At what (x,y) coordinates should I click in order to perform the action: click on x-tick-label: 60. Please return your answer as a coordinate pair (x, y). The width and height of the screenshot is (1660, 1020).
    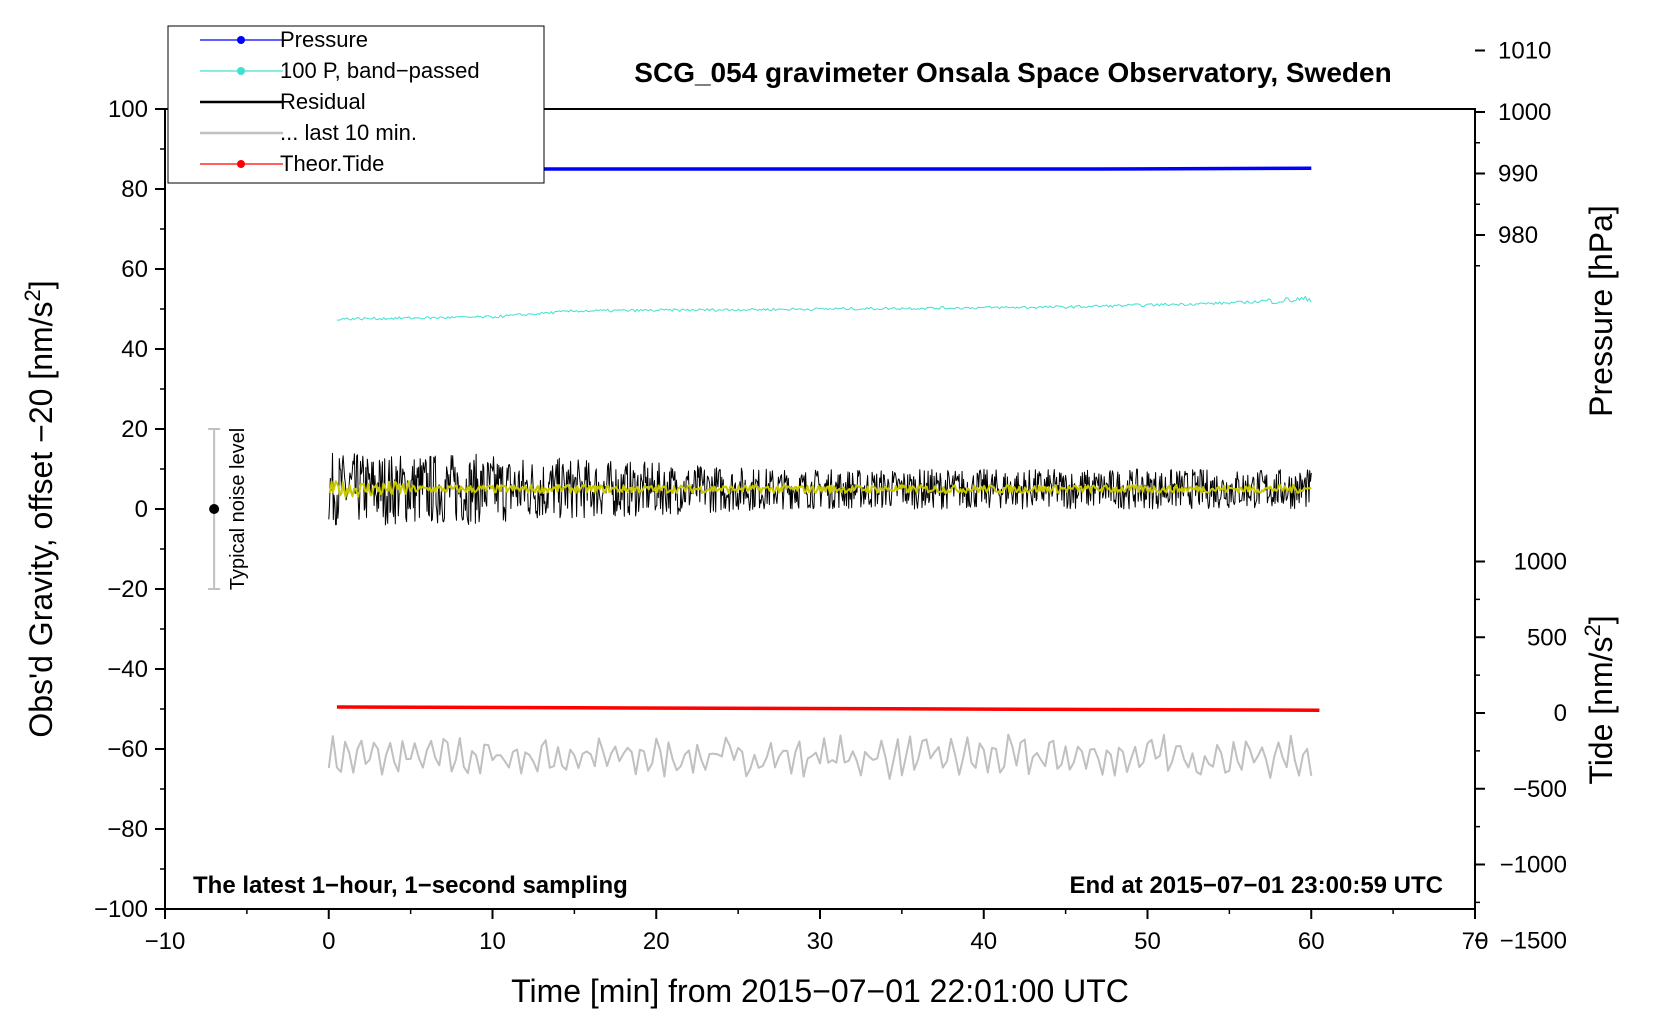
    Looking at the image, I should click on (1311, 941).